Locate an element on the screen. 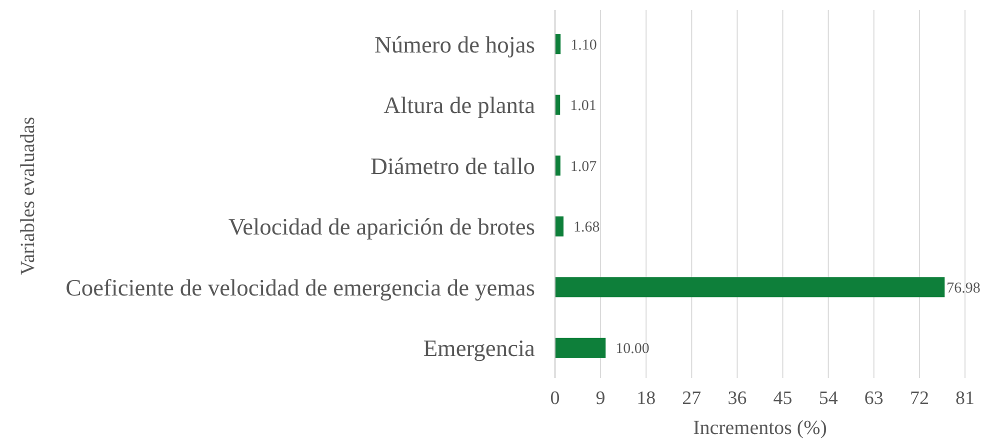 The height and width of the screenshot is (442, 994). data-label: 1.68 is located at coordinates (587, 228).